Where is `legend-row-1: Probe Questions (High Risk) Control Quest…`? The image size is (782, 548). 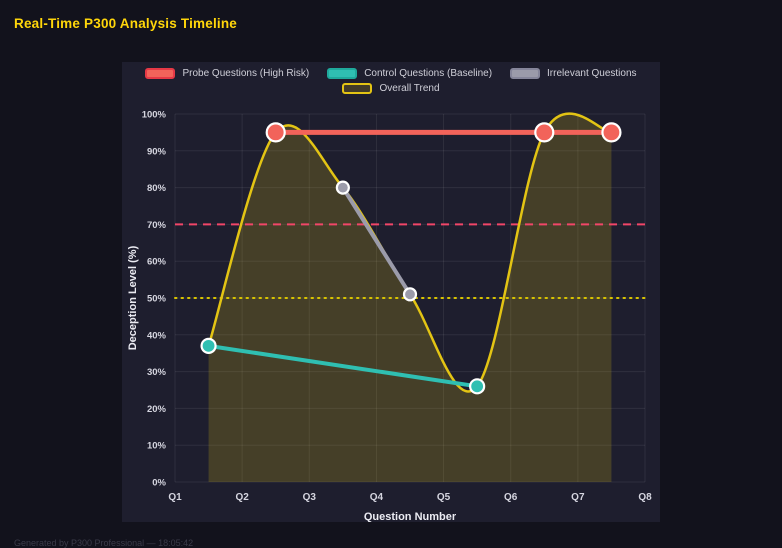 legend-row-1: Probe Questions (High Risk) Control Quest… is located at coordinates (391, 73).